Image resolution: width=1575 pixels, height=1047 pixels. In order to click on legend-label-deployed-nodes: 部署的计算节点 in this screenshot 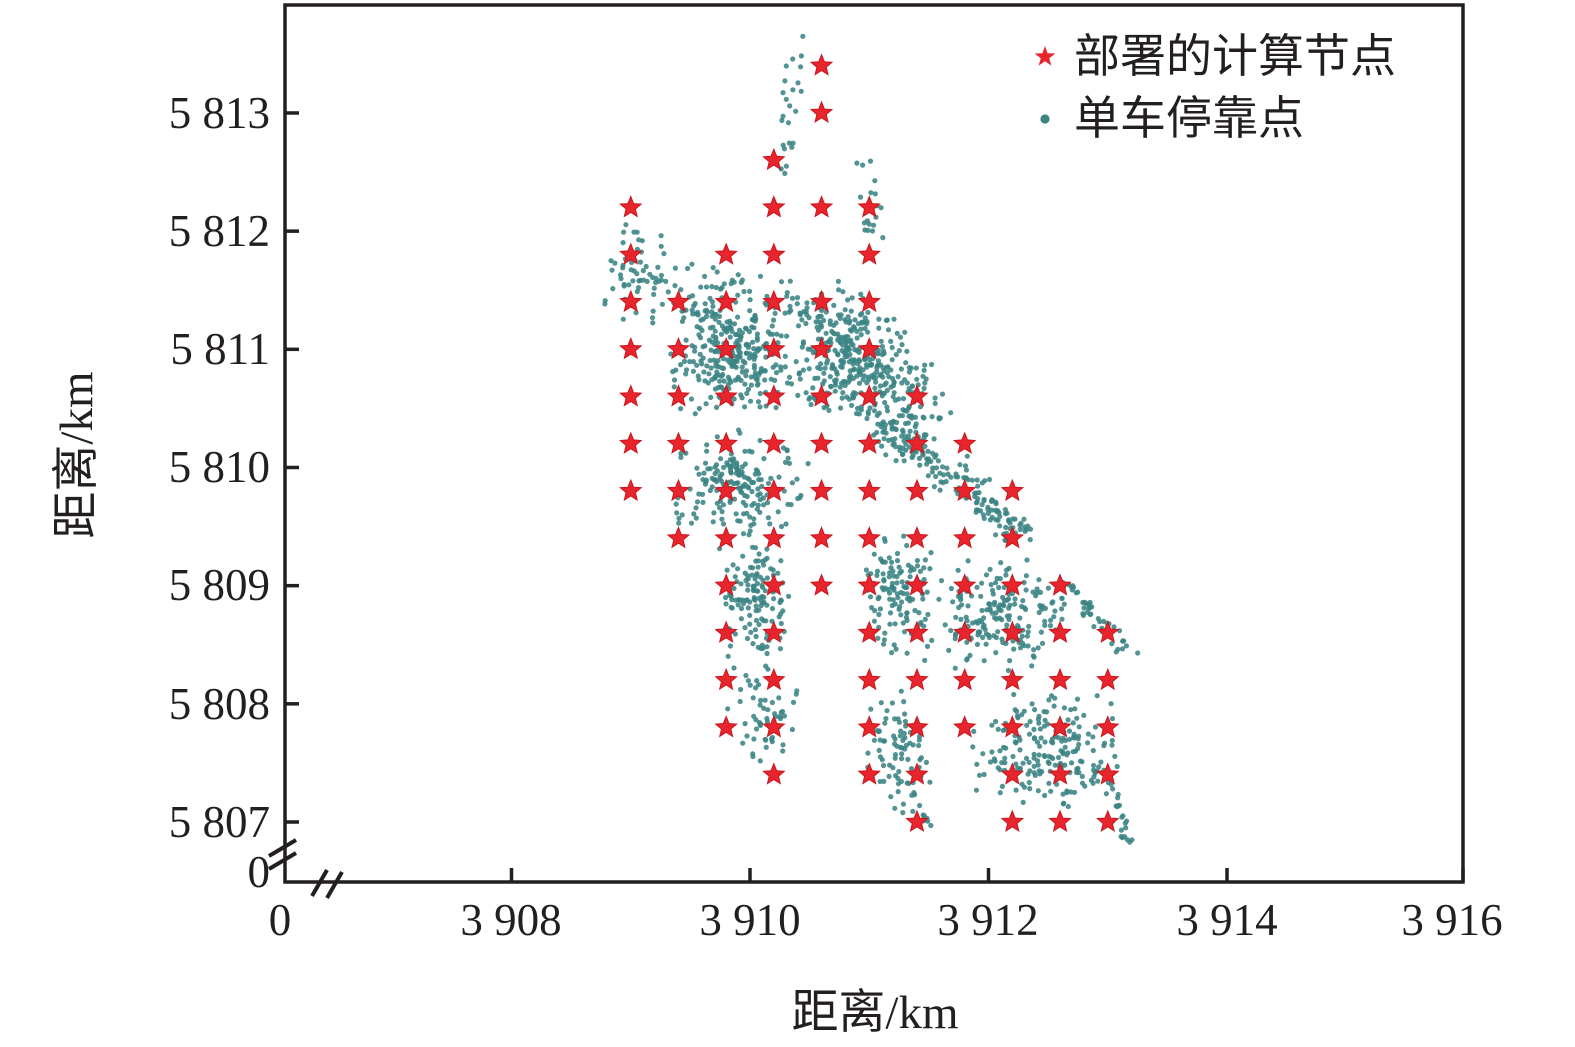, I will do `click(1235, 56)`.